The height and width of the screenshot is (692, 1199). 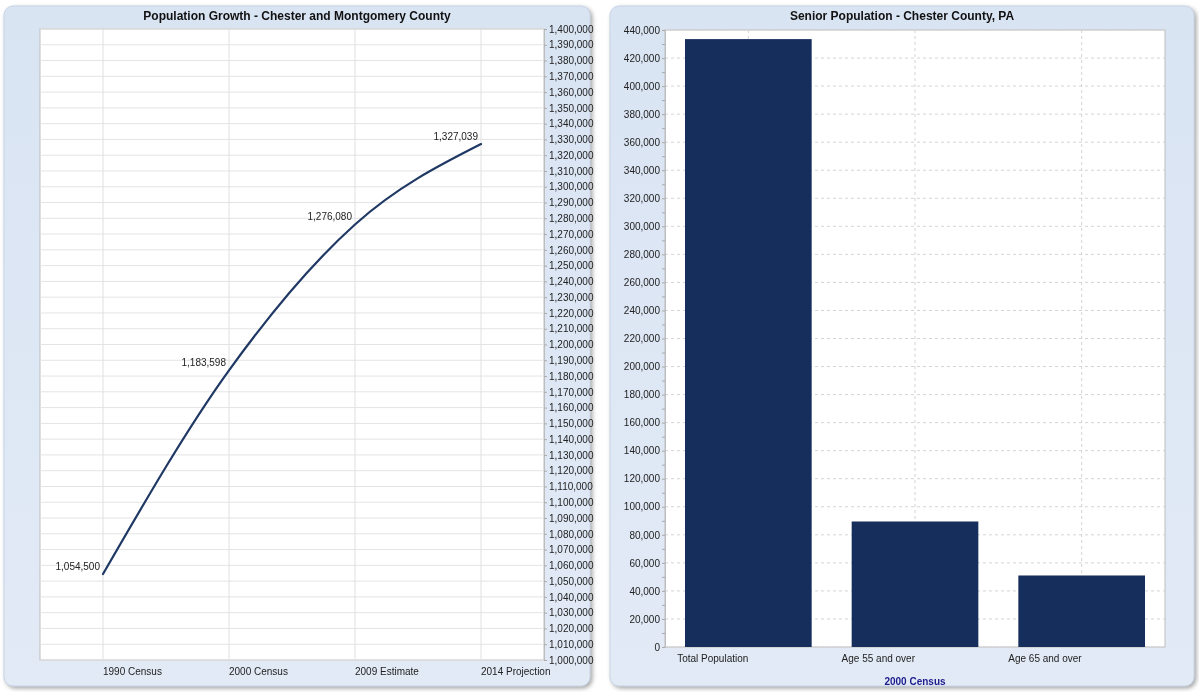 I want to click on y-tick-label: 1,190,000, so click(x=571, y=360).